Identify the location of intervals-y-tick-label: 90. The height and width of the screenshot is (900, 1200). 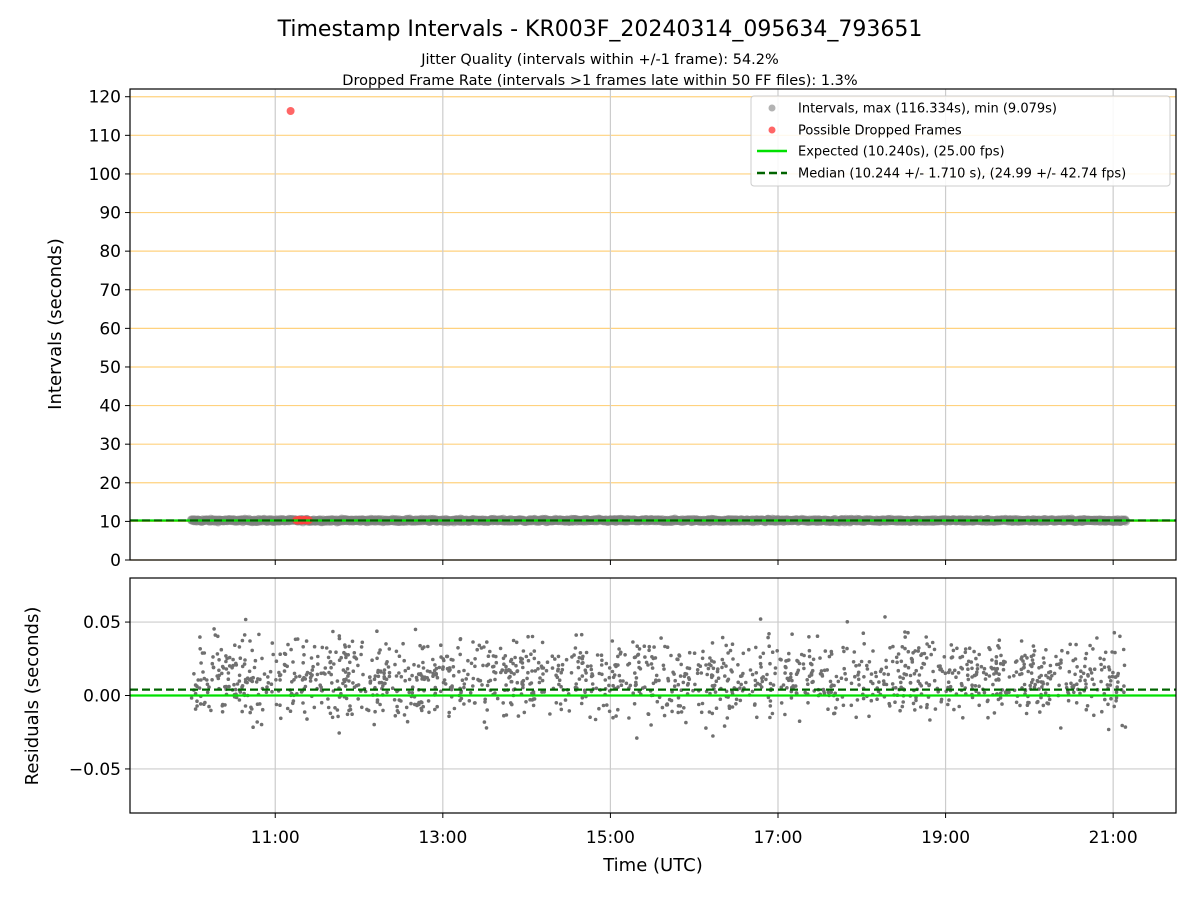
(110, 214).